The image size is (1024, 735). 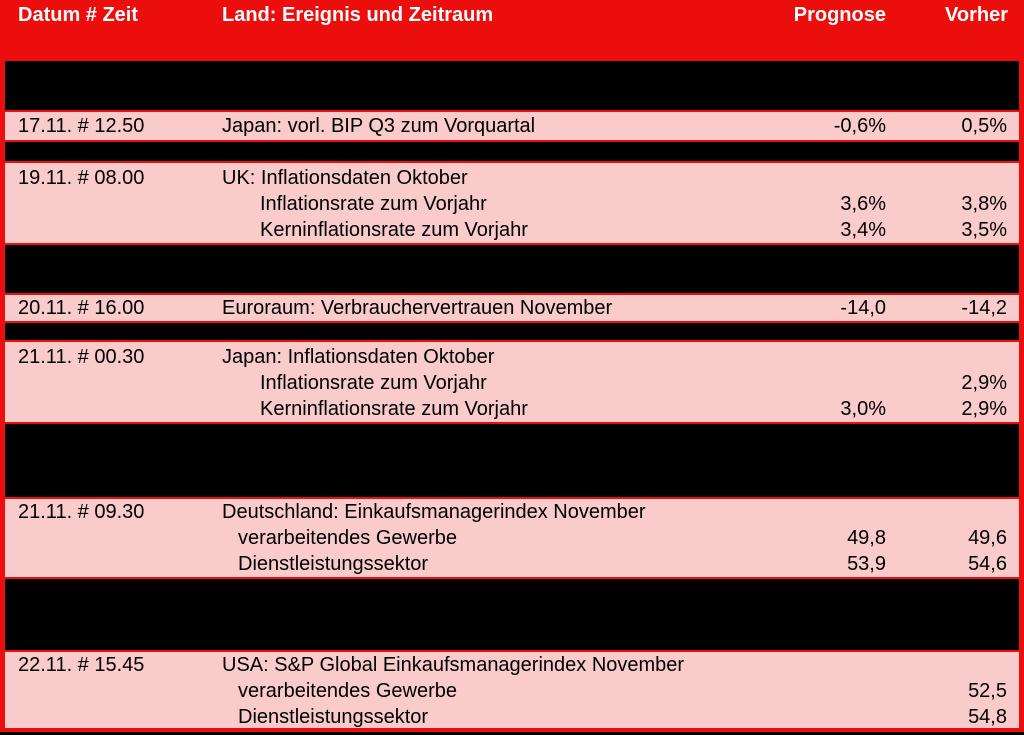 What do you see at coordinates (984, 308) in the screenshot?
I see `previous-value: -14,2` at bounding box center [984, 308].